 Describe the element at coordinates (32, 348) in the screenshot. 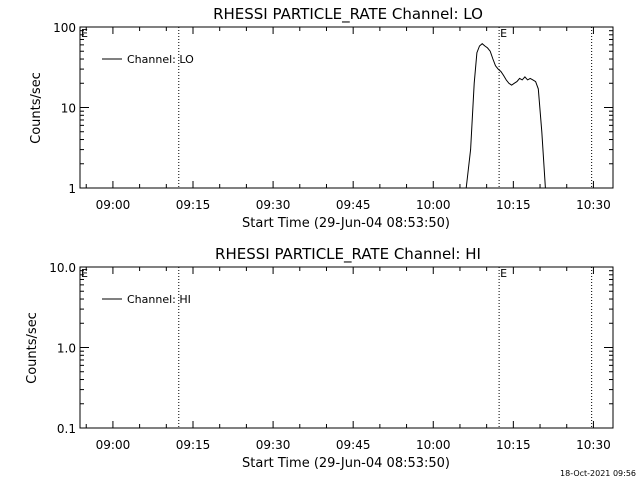

I see `y-axis-label-hi: Counts/sec` at that location.